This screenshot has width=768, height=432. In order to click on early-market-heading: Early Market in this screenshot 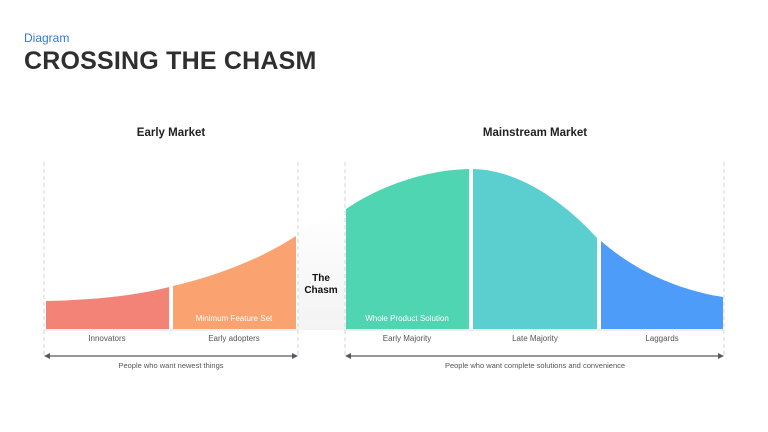, I will do `click(171, 133)`.